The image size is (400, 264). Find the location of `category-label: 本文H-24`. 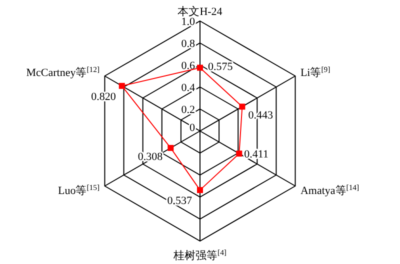

category-label: 本文H-24 is located at coordinates (200, 12).